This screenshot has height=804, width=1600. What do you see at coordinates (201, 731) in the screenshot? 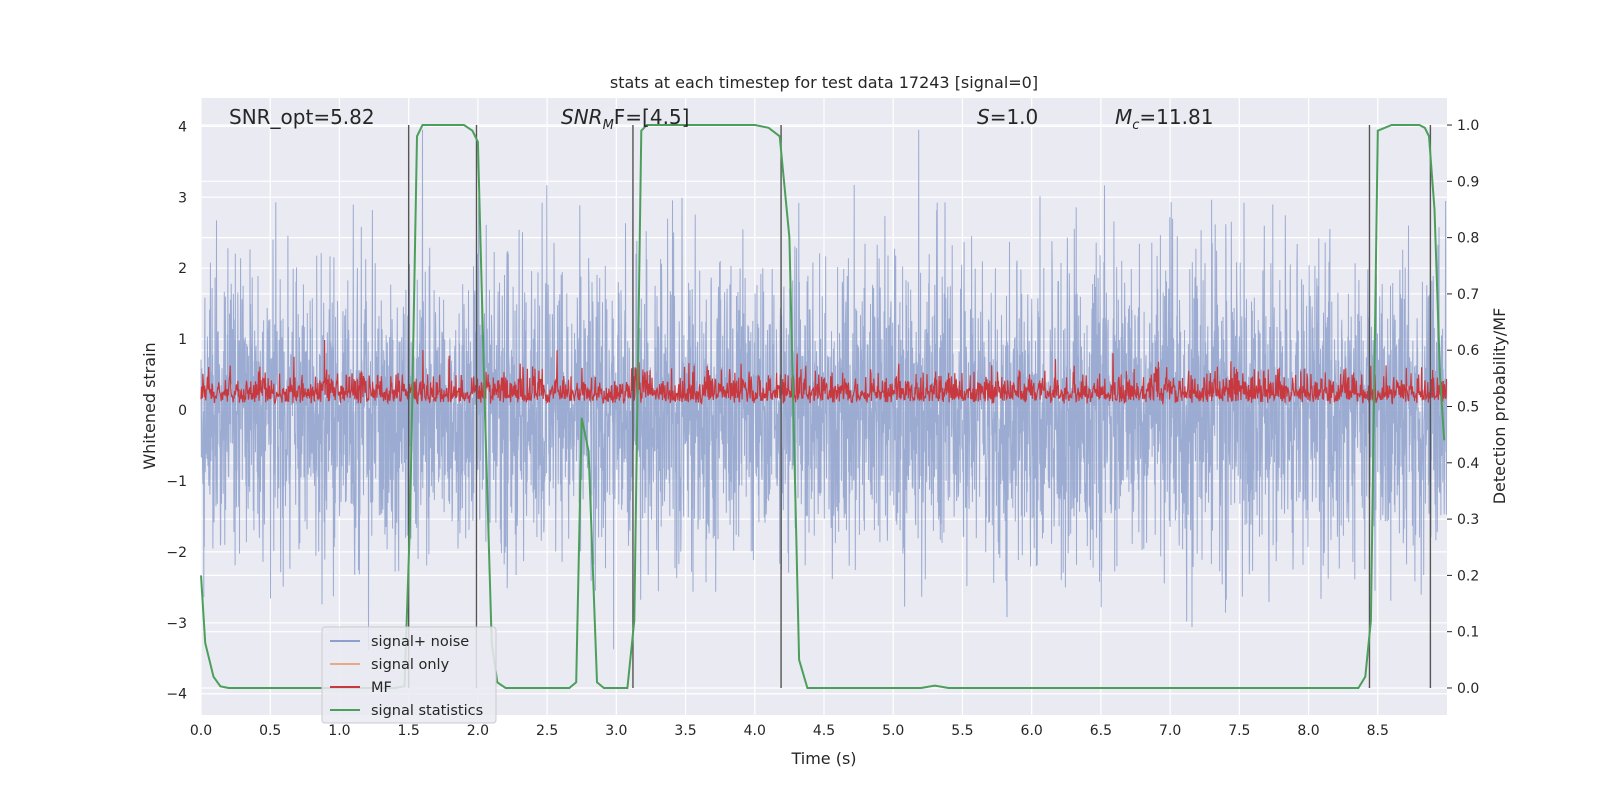
I see `x-tick-label: 0.0` at bounding box center [201, 731].